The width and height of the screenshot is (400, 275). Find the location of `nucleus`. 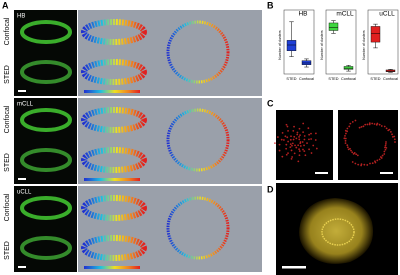

nucleus is located at coordinates (338, 232).